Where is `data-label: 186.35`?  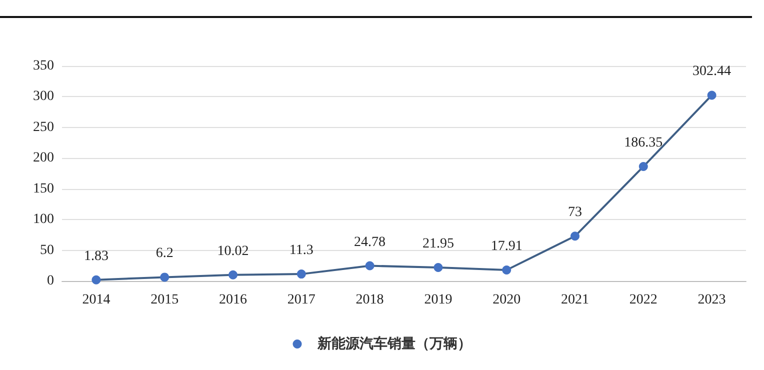 data-label: 186.35 is located at coordinates (643, 143).